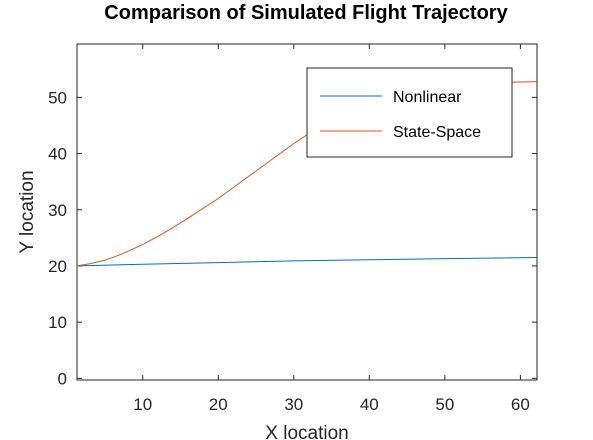 This screenshot has height=440, width=593. I want to click on y-tick-label: 40, so click(57, 154).